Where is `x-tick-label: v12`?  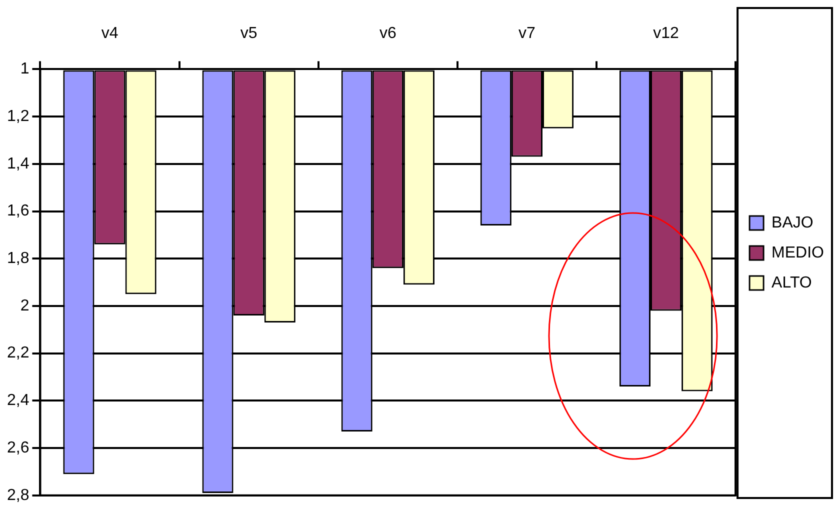
x-tick-label: v12 is located at coordinates (666, 33).